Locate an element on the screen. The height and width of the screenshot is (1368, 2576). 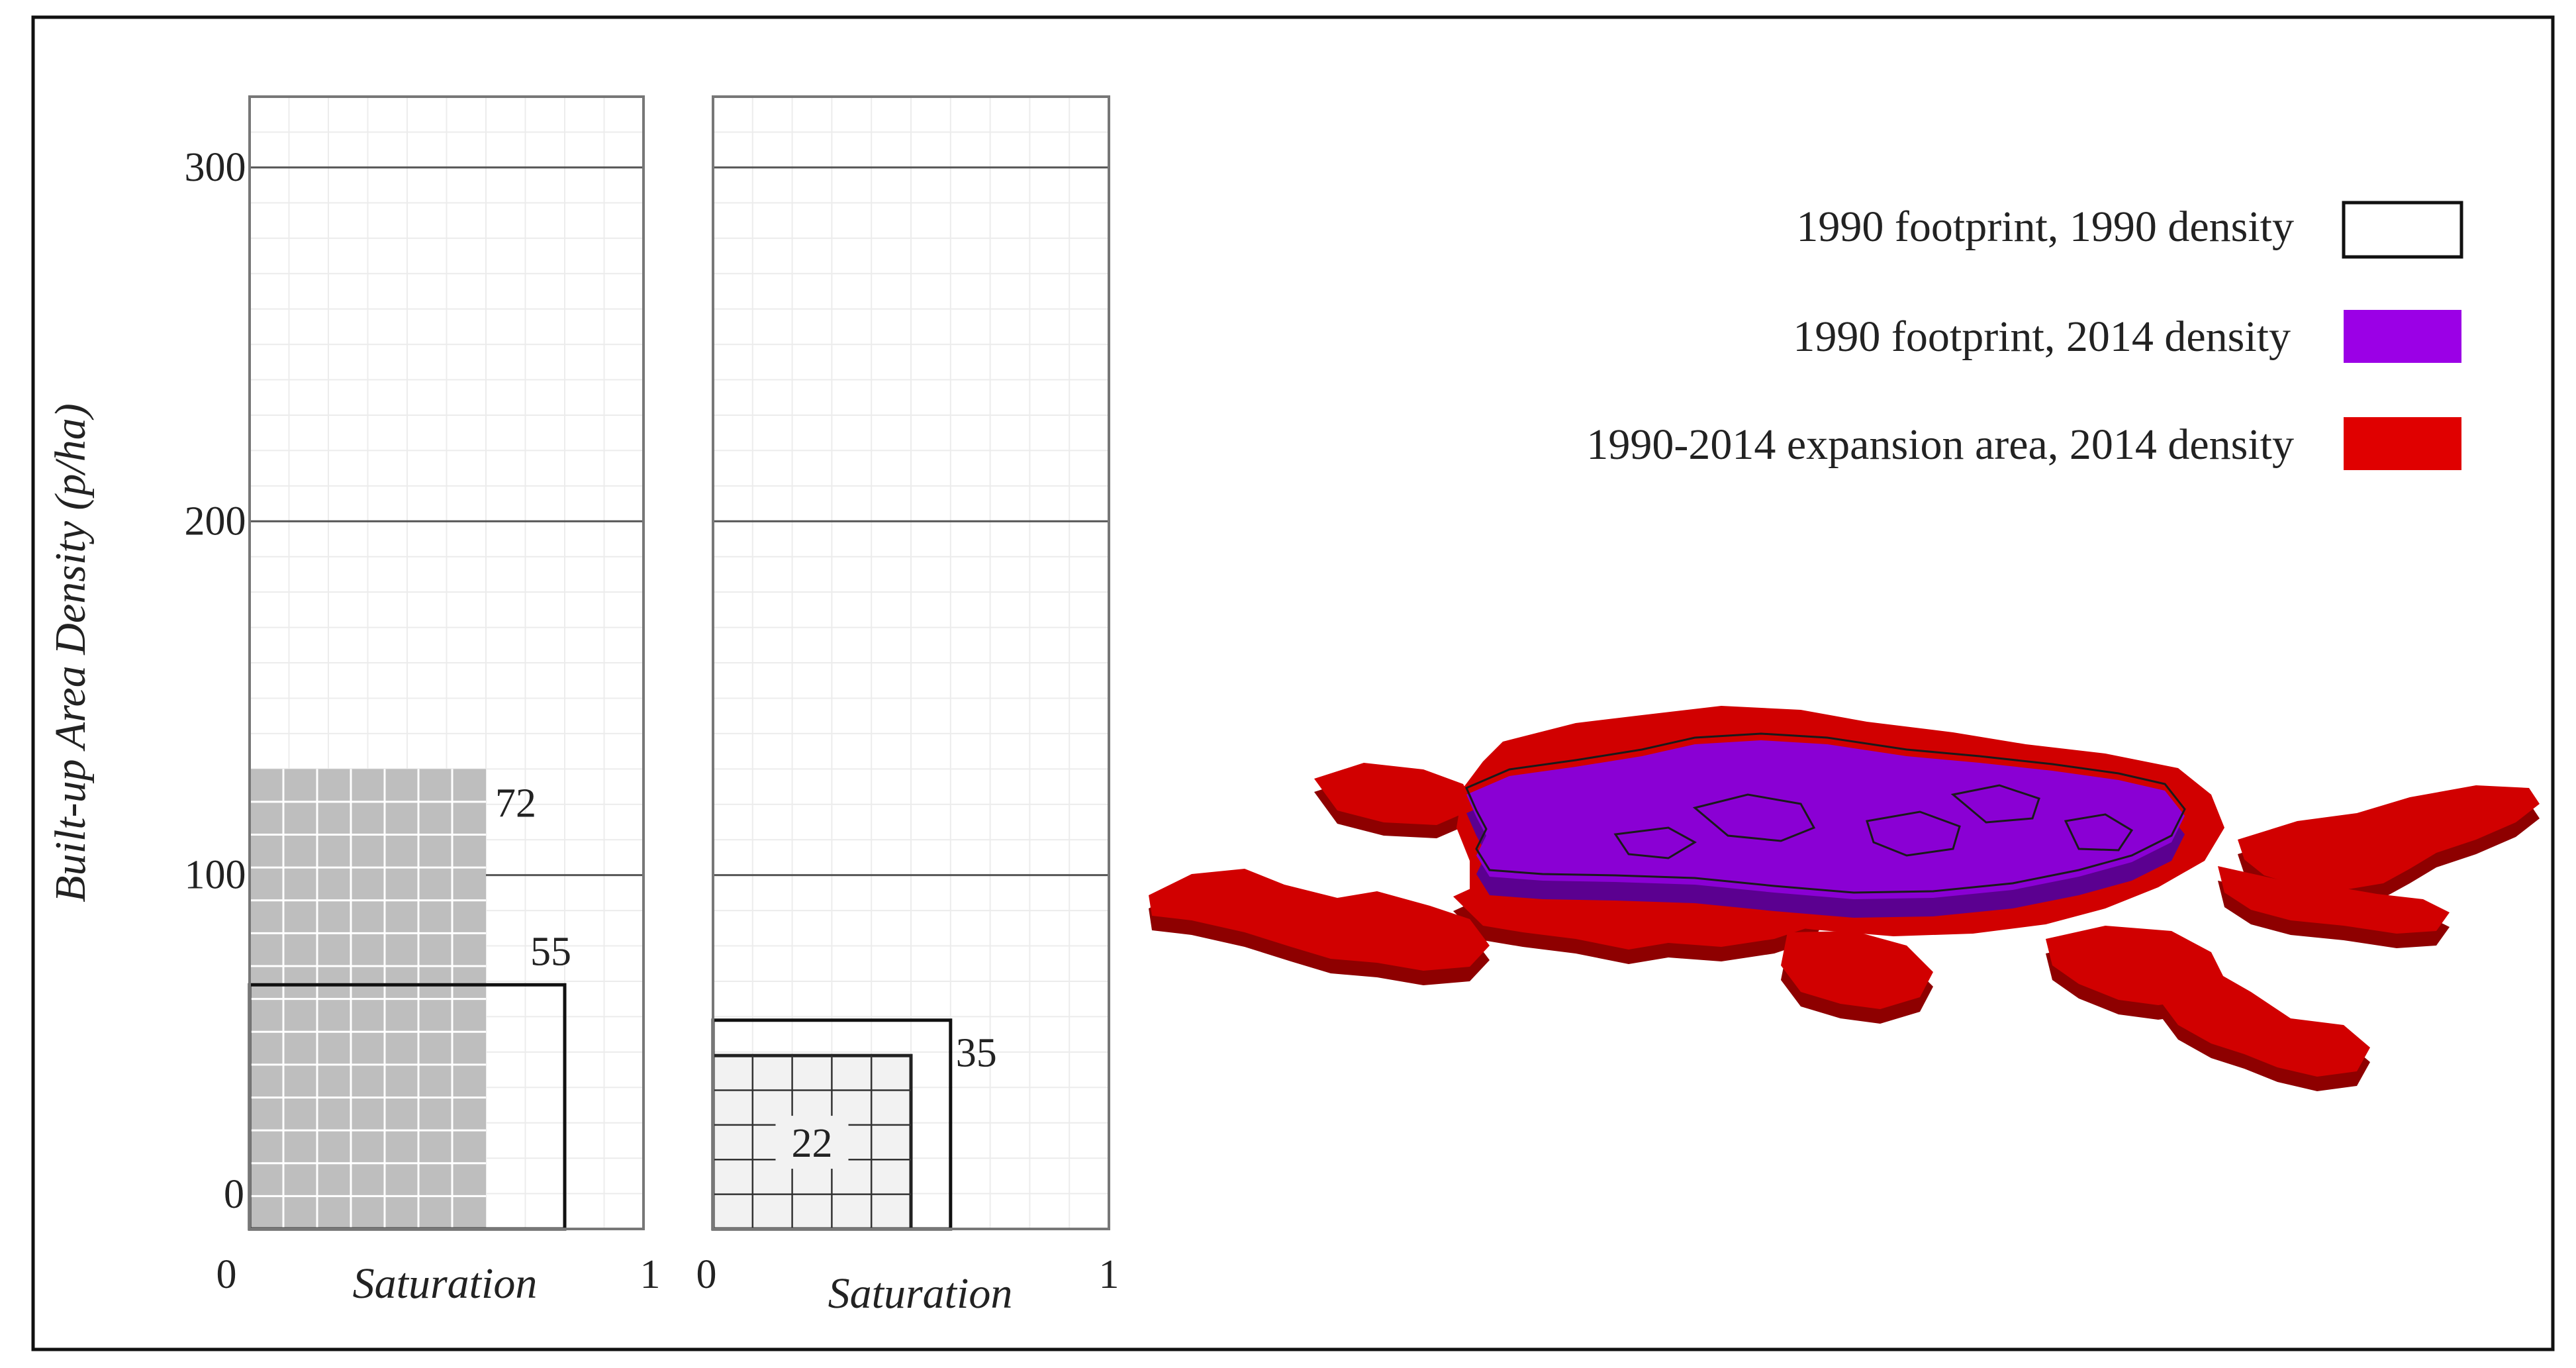
x-axis-title-left: Saturation is located at coordinates (445, 1283).